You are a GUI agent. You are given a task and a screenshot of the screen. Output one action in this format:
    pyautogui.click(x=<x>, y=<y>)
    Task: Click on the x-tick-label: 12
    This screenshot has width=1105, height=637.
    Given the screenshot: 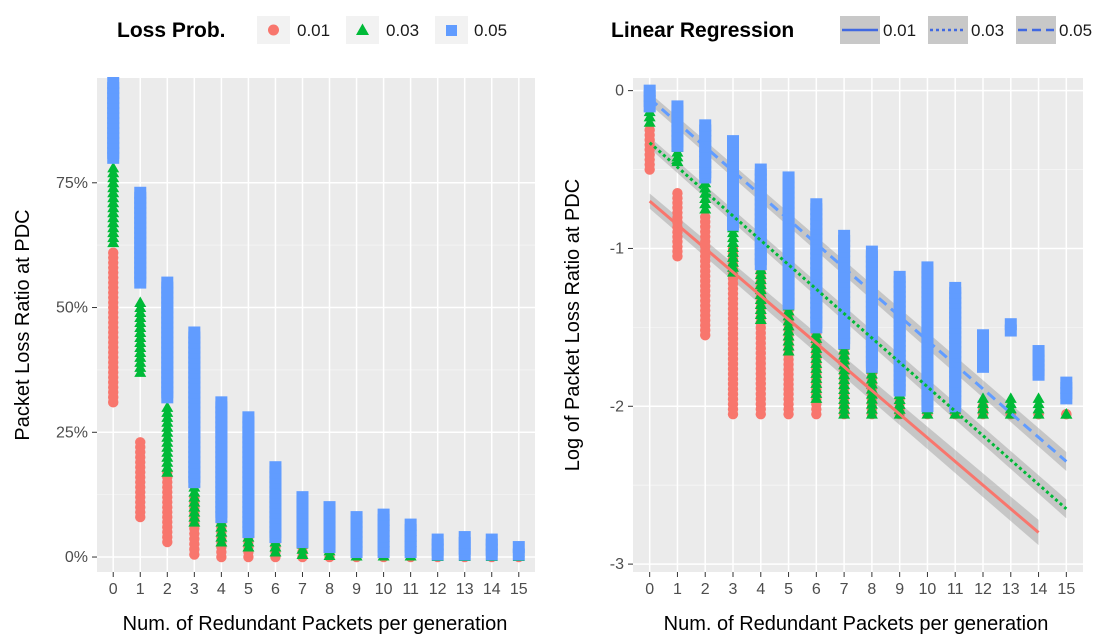 What is the action you would take?
    pyautogui.click(x=983, y=589)
    